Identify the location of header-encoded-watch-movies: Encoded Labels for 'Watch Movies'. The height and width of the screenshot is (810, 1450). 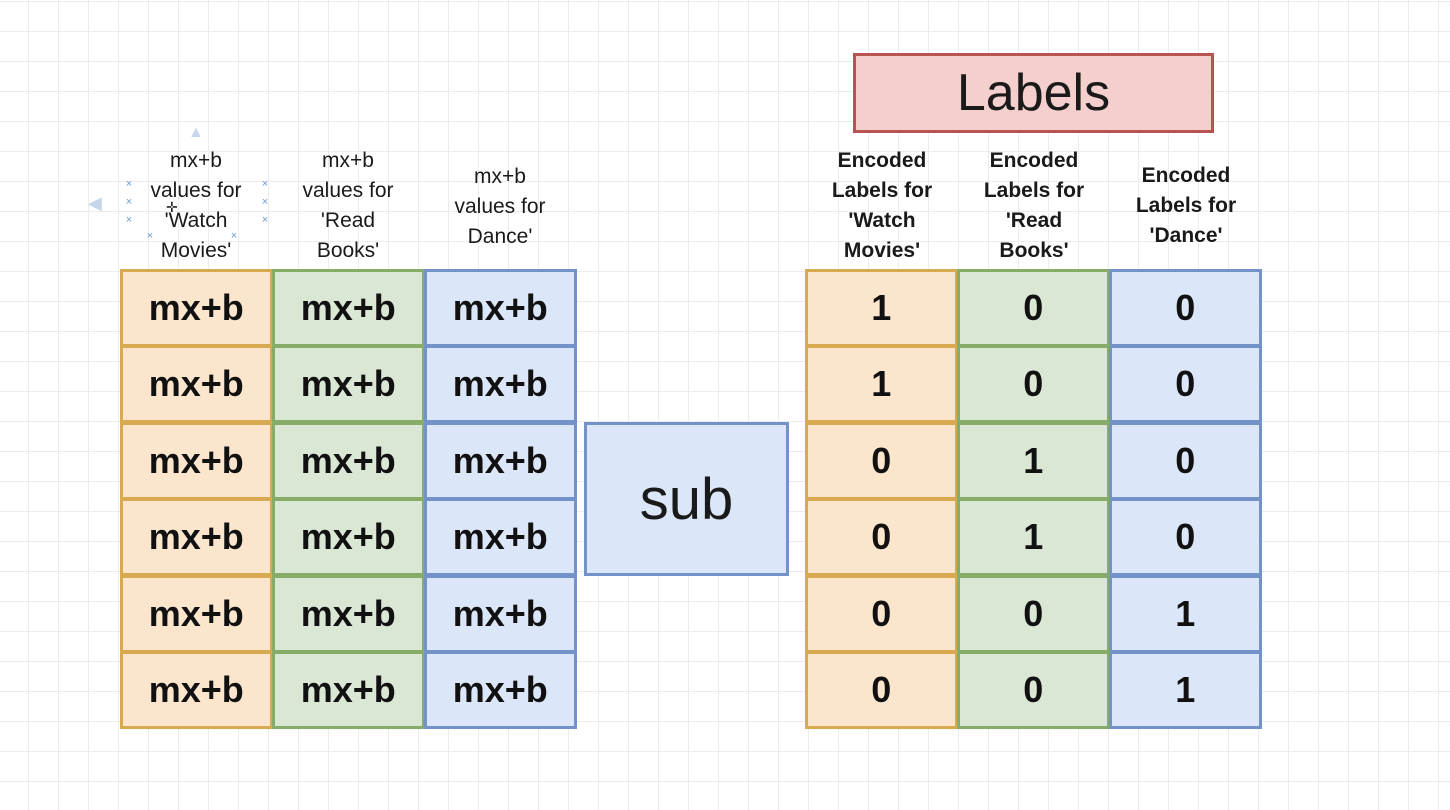
(882, 206).